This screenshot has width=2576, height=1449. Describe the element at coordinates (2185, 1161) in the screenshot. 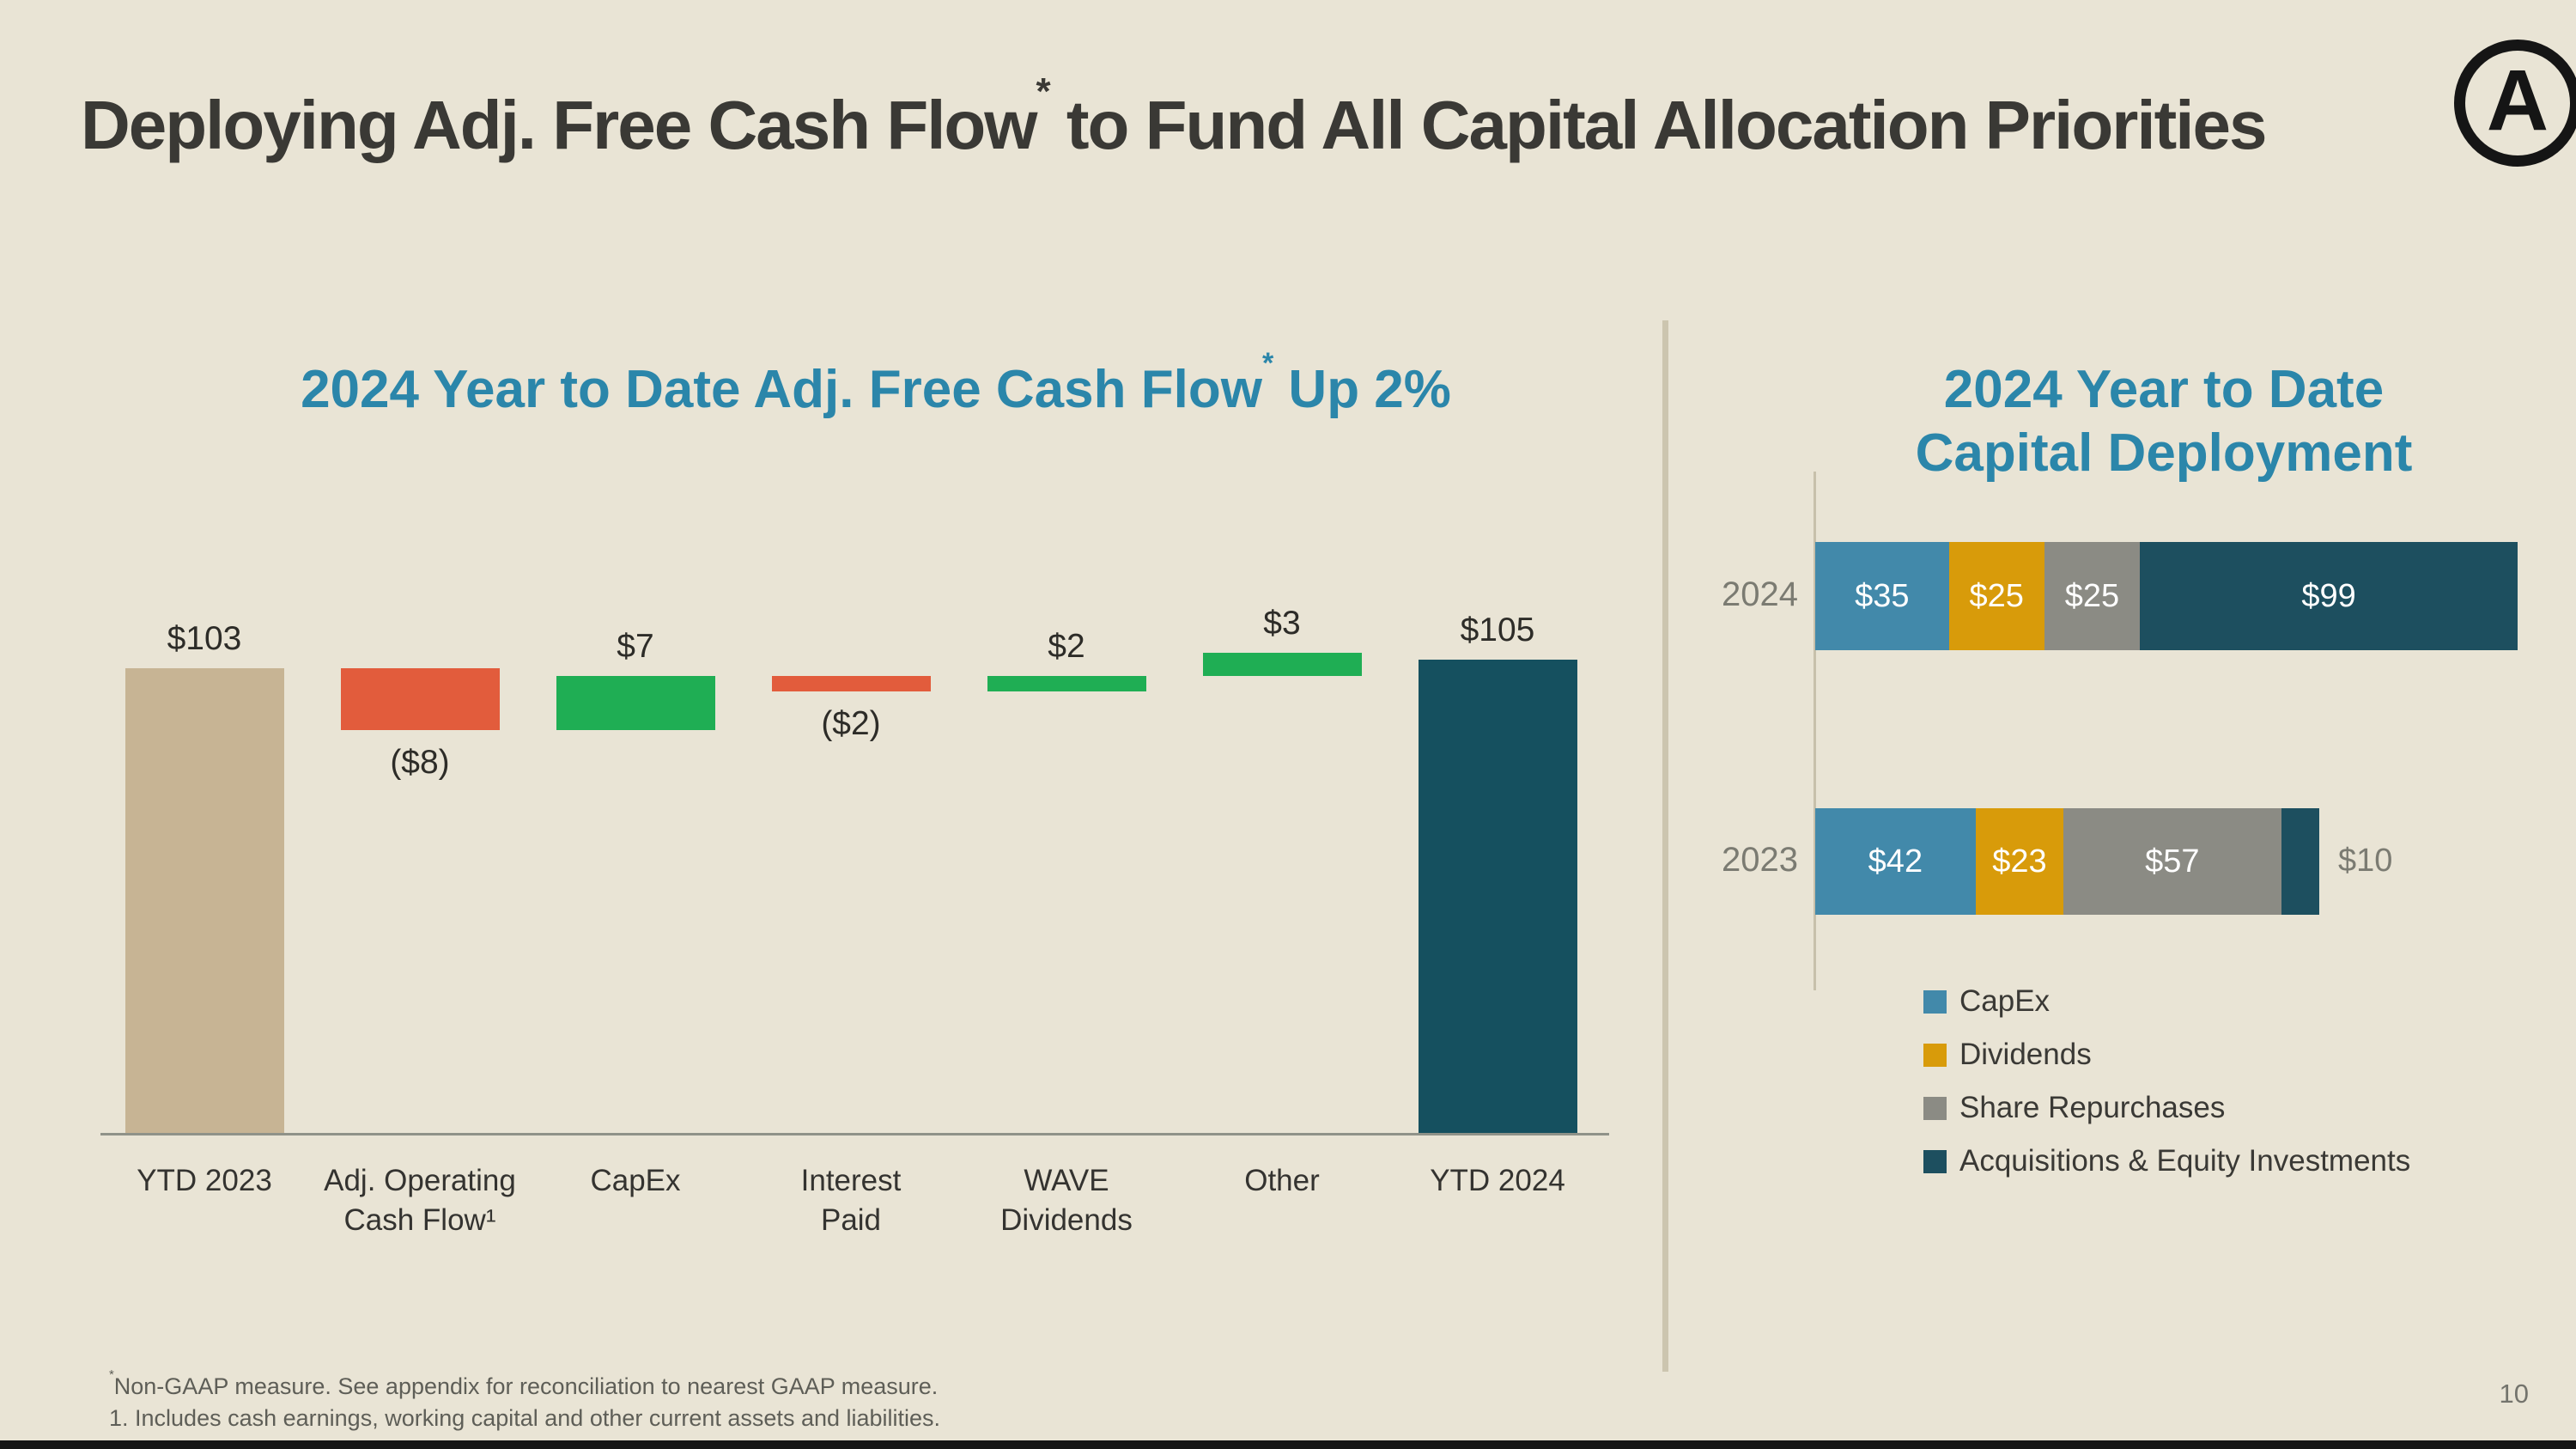

I see `legend-label-acquisitions-equity-investments: Acquisitions & Equity Investments` at that location.